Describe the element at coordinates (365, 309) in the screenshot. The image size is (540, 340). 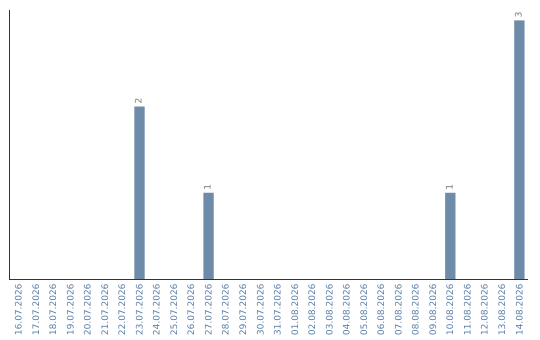
I see `x-tick-label: 05.08.2026` at that location.